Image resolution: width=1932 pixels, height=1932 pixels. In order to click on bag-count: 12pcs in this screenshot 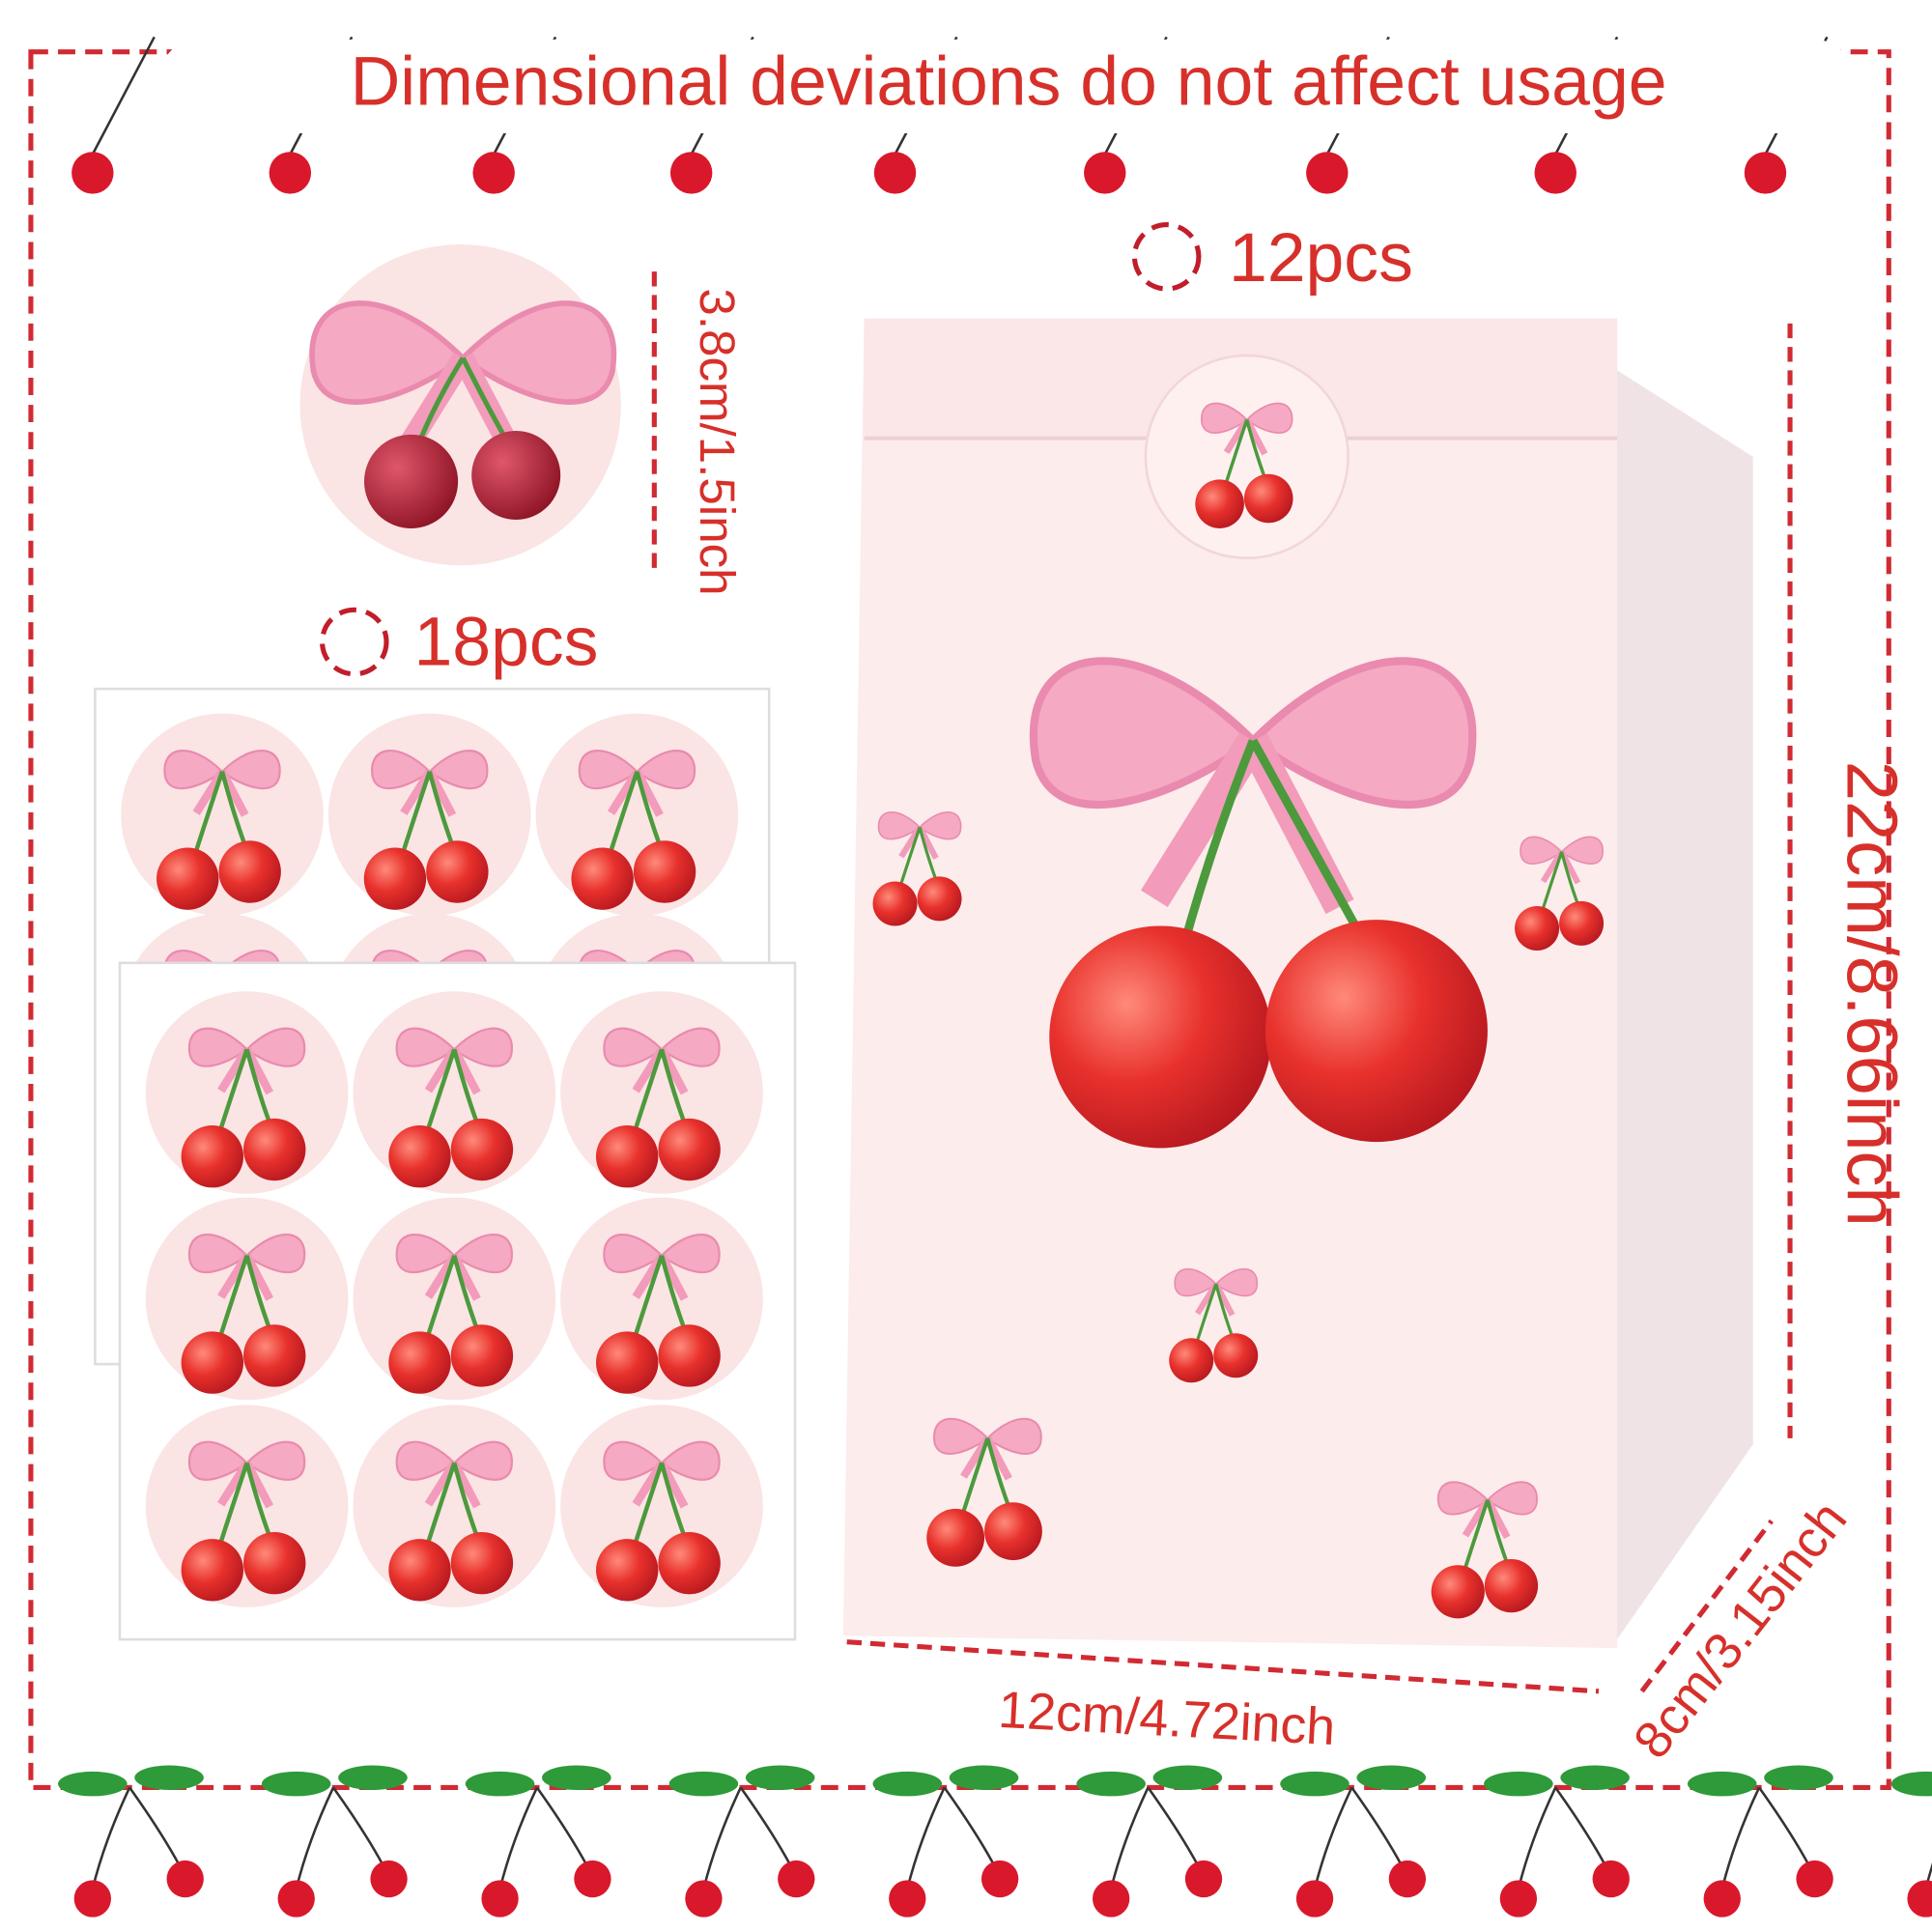, I will do `click(1321, 258)`.